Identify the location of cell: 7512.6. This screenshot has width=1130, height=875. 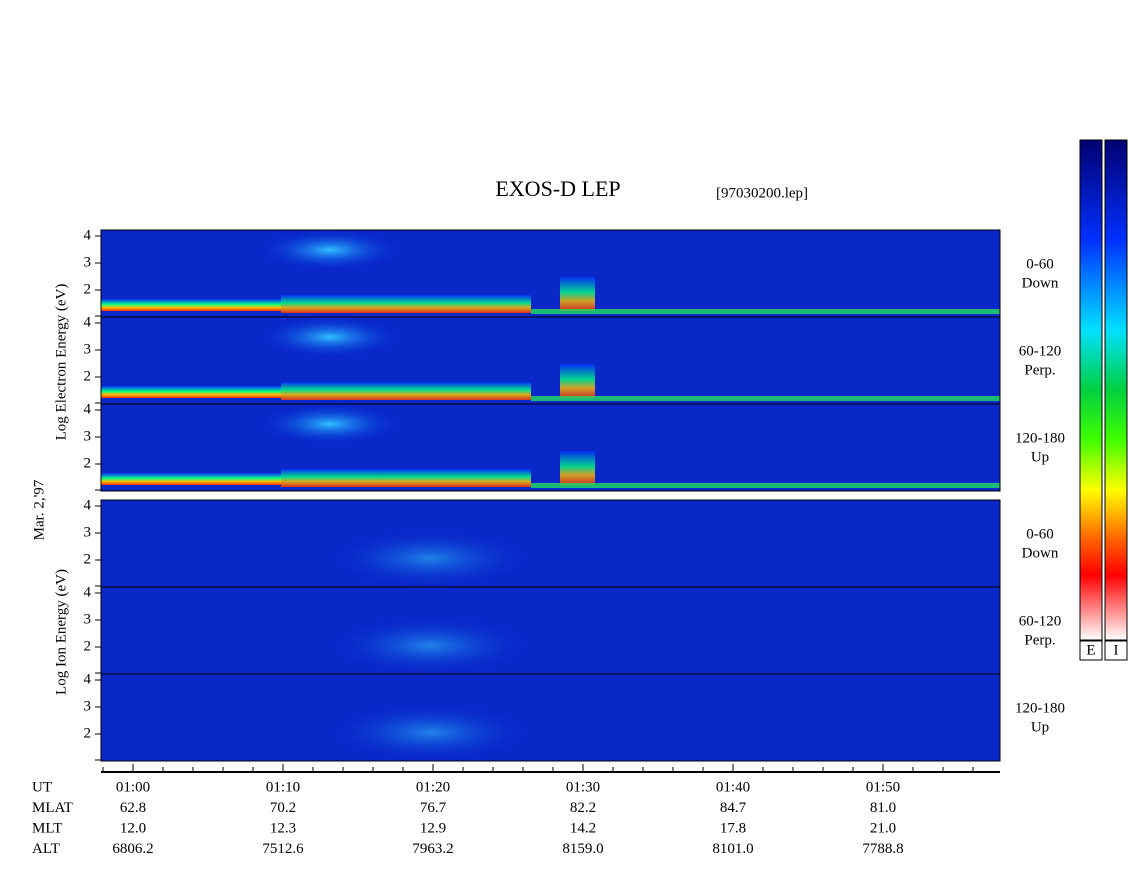
(283, 849).